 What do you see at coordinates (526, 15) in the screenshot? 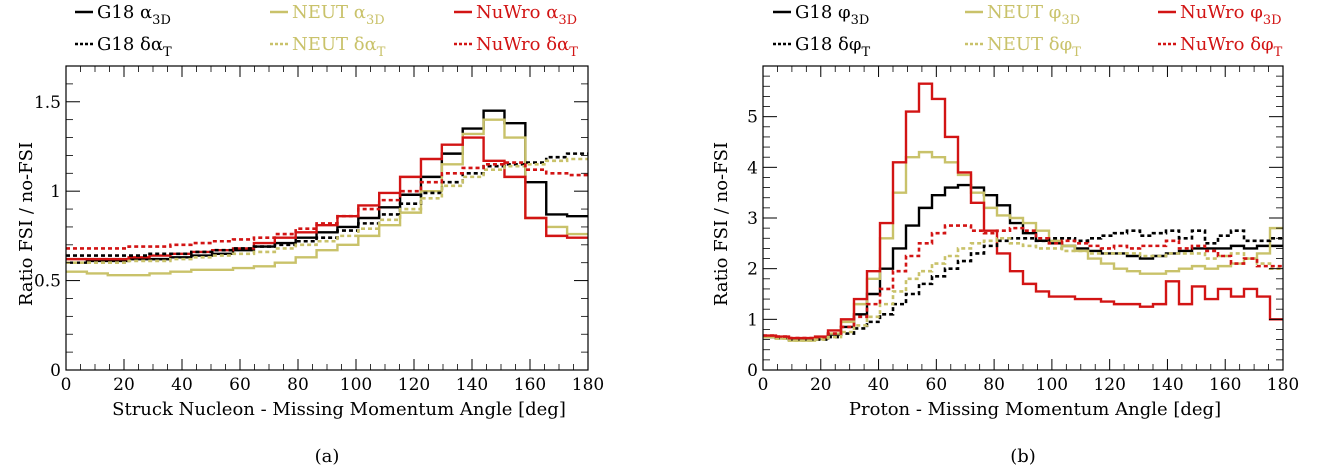
I see `legend-entry: NuWro α3D` at bounding box center [526, 15].